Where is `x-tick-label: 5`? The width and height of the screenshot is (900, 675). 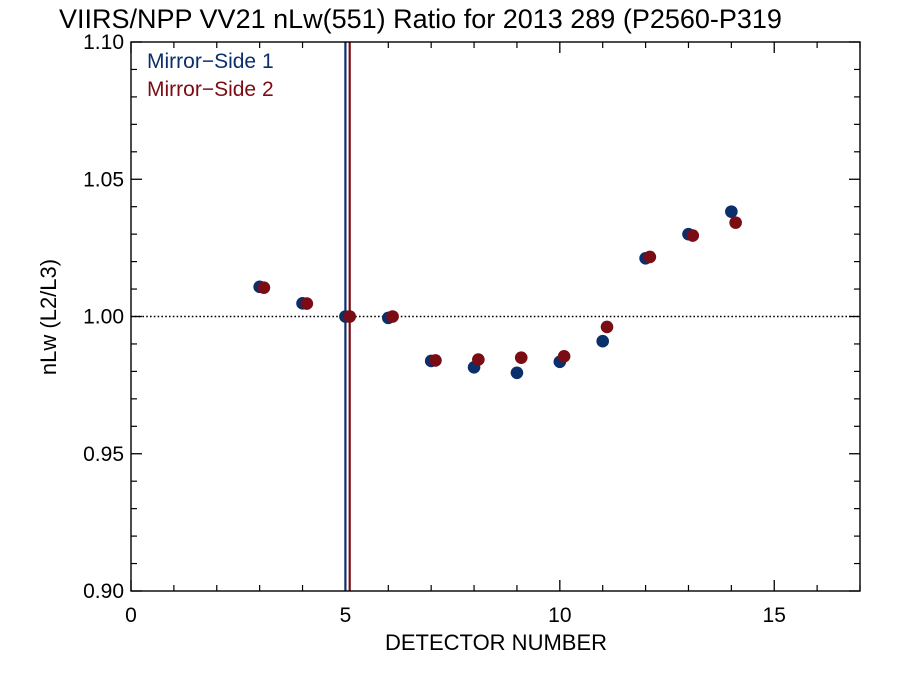 x-tick-label: 5 is located at coordinates (346, 615).